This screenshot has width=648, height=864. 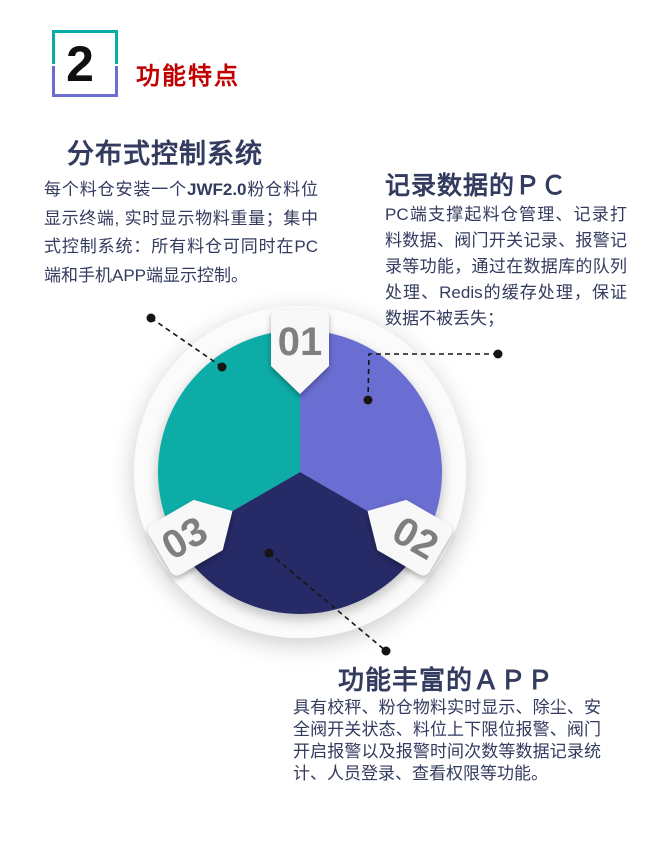 What do you see at coordinates (151, 318) in the screenshot?
I see `connector-left-outer-dot` at bounding box center [151, 318].